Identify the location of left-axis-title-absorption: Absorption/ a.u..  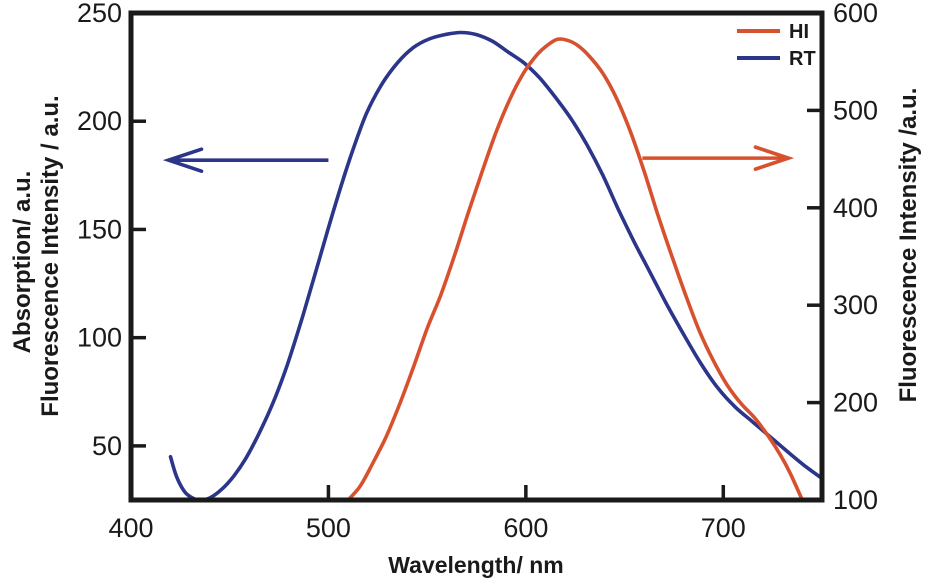
(22, 262).